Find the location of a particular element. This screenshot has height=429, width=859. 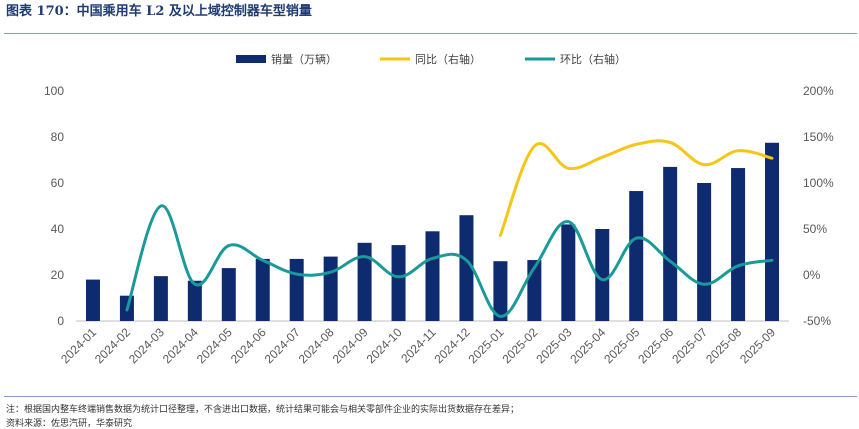

x-axis-tick-label: 2024-06 is located at coordinates (248, 345).